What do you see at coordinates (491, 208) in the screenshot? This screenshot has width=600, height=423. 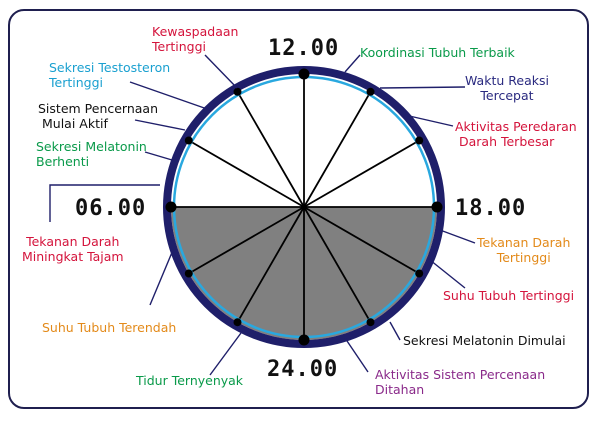 I see `time-18: 18.00` at bounding box center [491, 208].